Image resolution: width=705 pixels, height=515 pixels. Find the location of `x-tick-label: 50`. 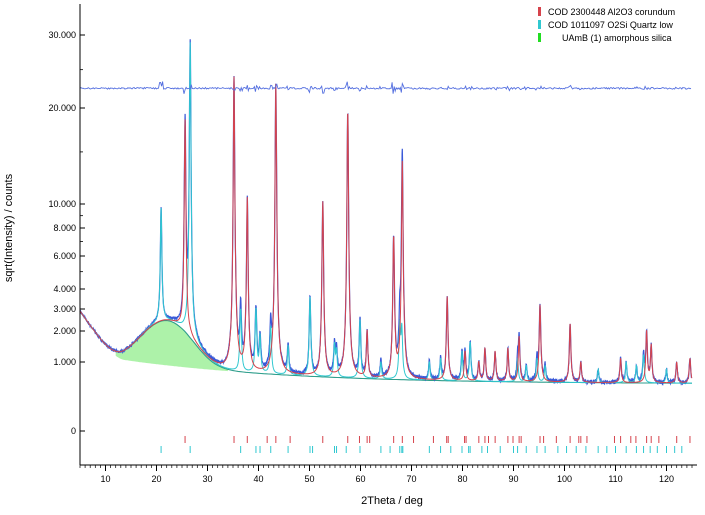

x-tick-label: 50 is located at coordinates (309, 479).